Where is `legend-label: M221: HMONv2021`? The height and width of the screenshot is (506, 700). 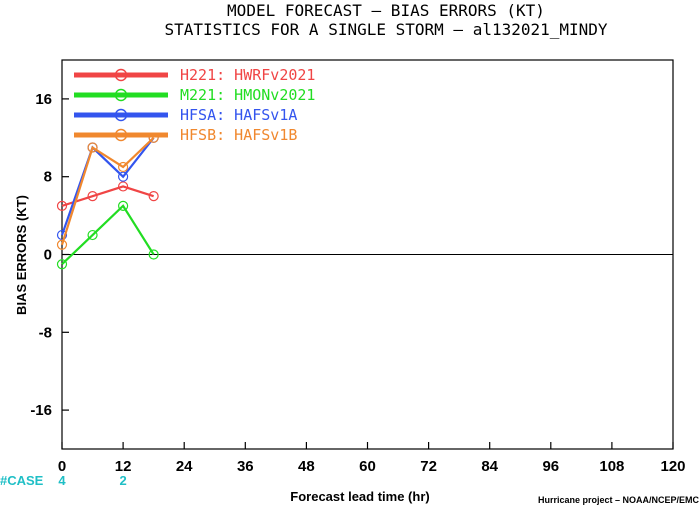
legend-label: M221: HMONv2021 is located at coordinates (247, 95).